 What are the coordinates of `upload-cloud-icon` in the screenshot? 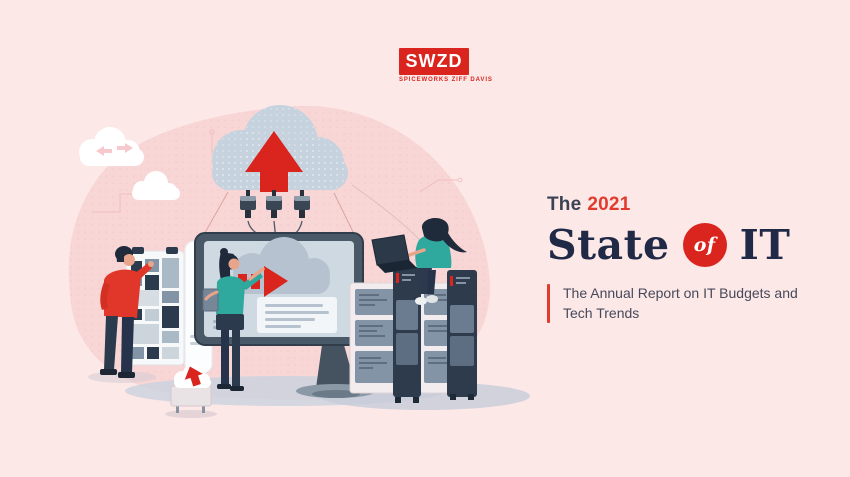 It's located at (280, 161).